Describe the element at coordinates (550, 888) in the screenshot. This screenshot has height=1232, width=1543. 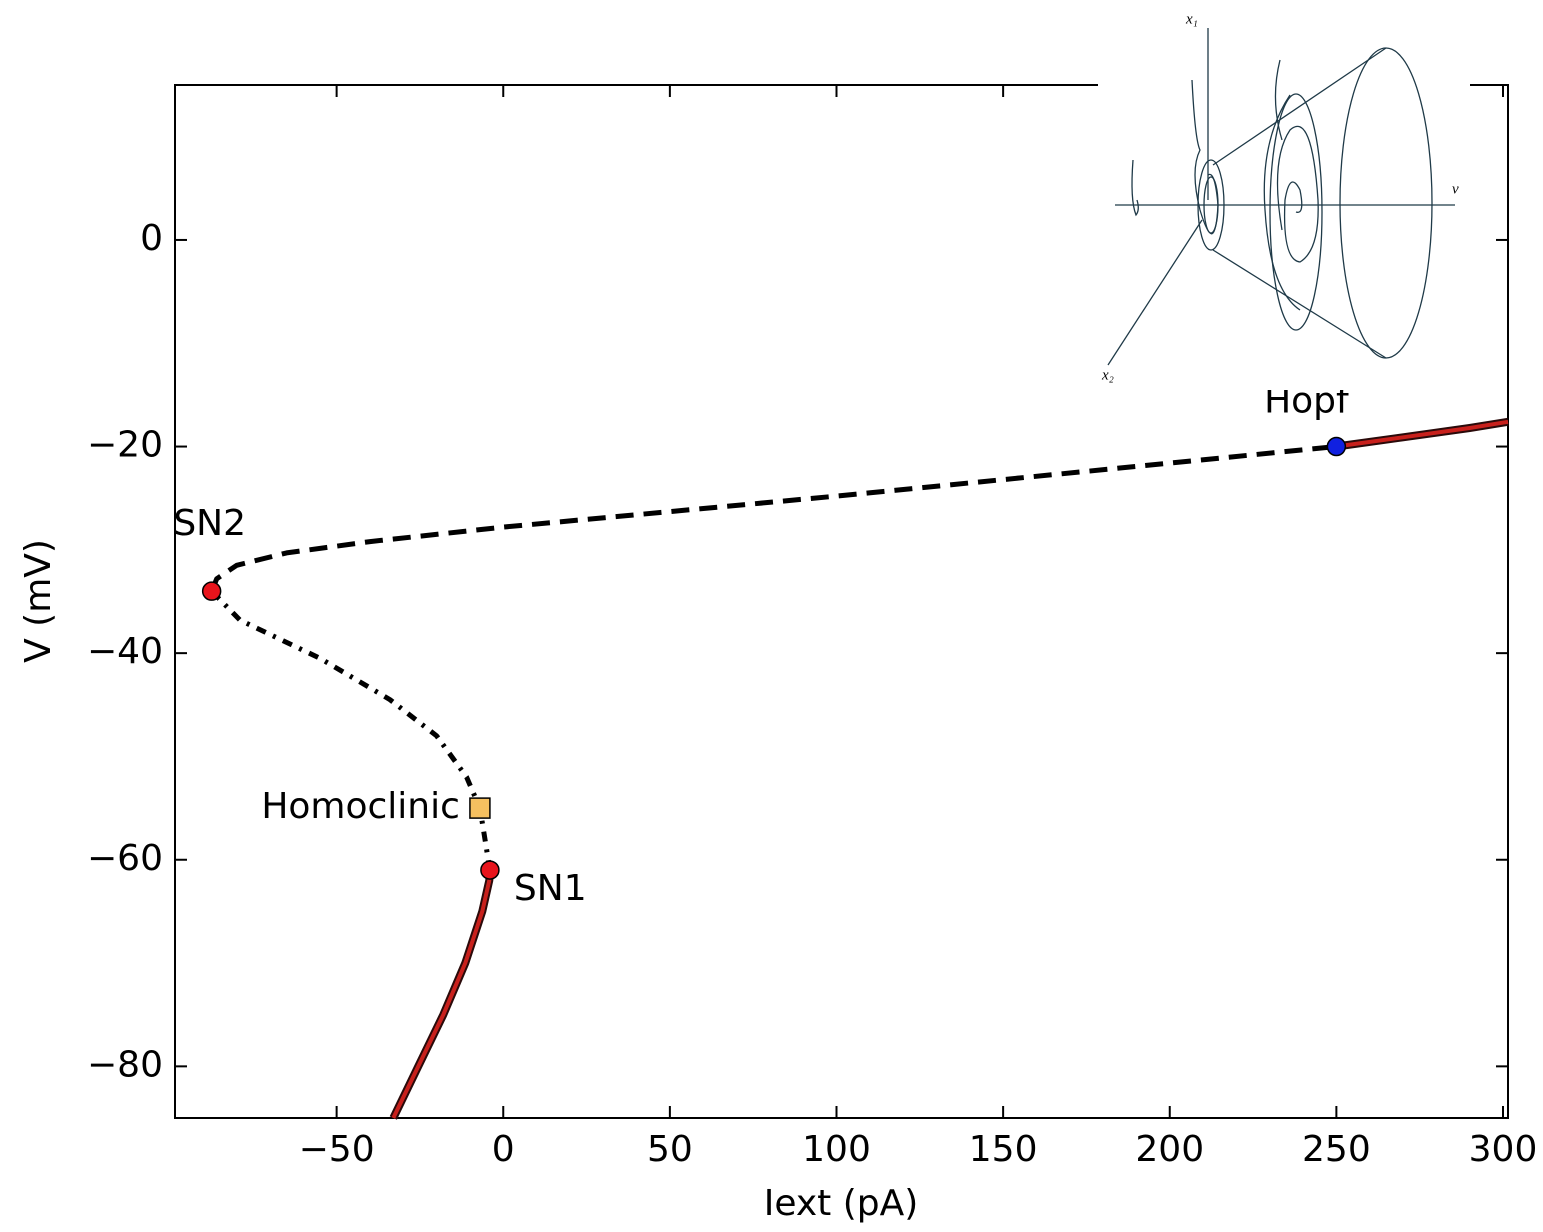
I see `bifurcation-label: SN1` at that location.